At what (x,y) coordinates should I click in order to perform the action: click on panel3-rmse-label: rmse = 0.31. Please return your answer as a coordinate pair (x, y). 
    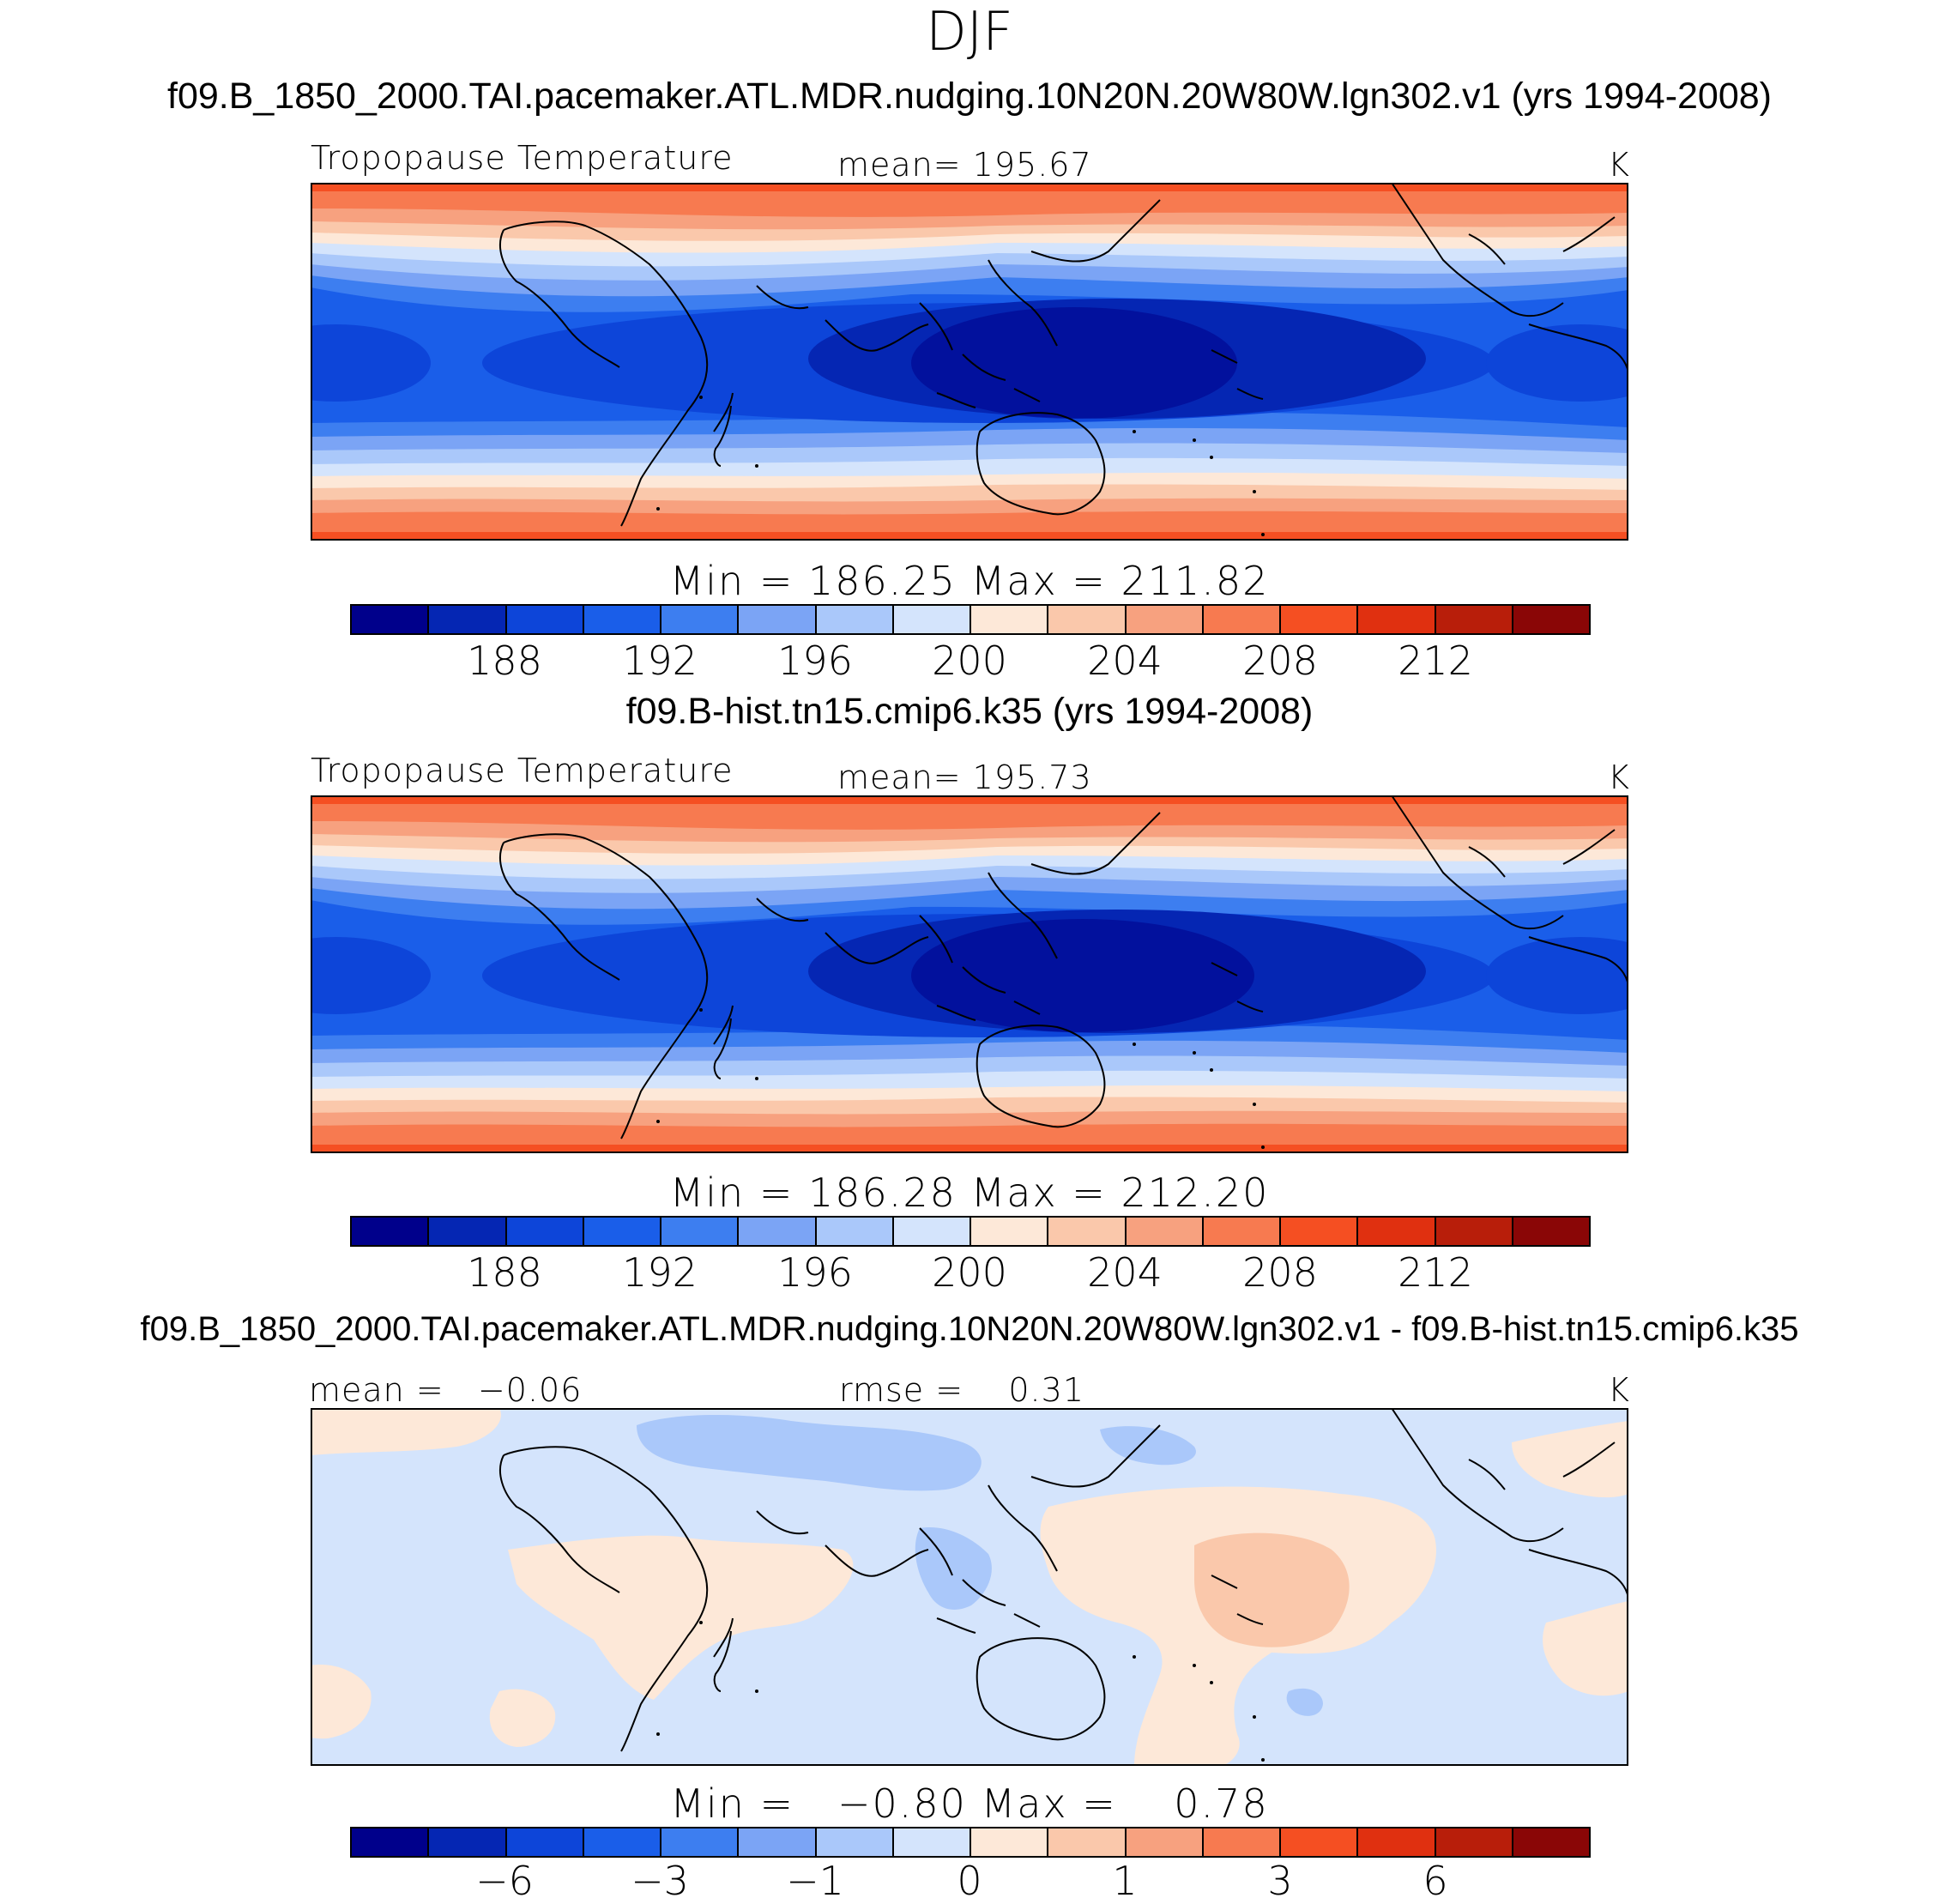
    Looking at the image, I should click on (961, 1390).